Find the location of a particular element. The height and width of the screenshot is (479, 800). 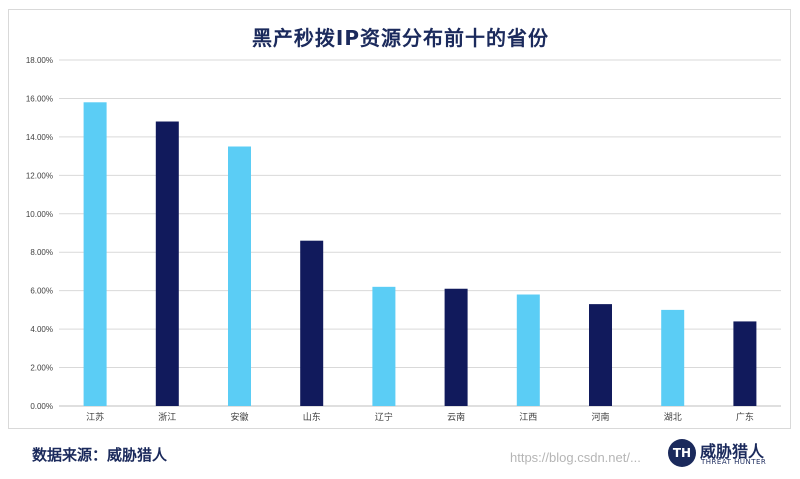

x-tick-label: 江西 is located at coordinates (528, 417).